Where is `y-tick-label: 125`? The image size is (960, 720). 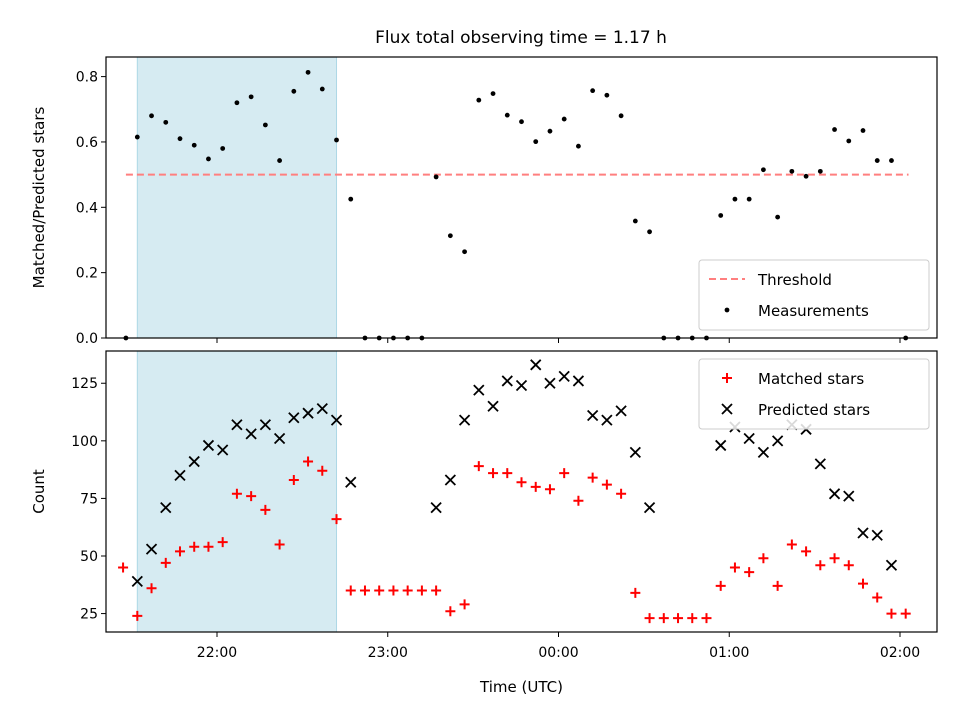 y-tick-label: 125 is located at coordinates (84, 384).